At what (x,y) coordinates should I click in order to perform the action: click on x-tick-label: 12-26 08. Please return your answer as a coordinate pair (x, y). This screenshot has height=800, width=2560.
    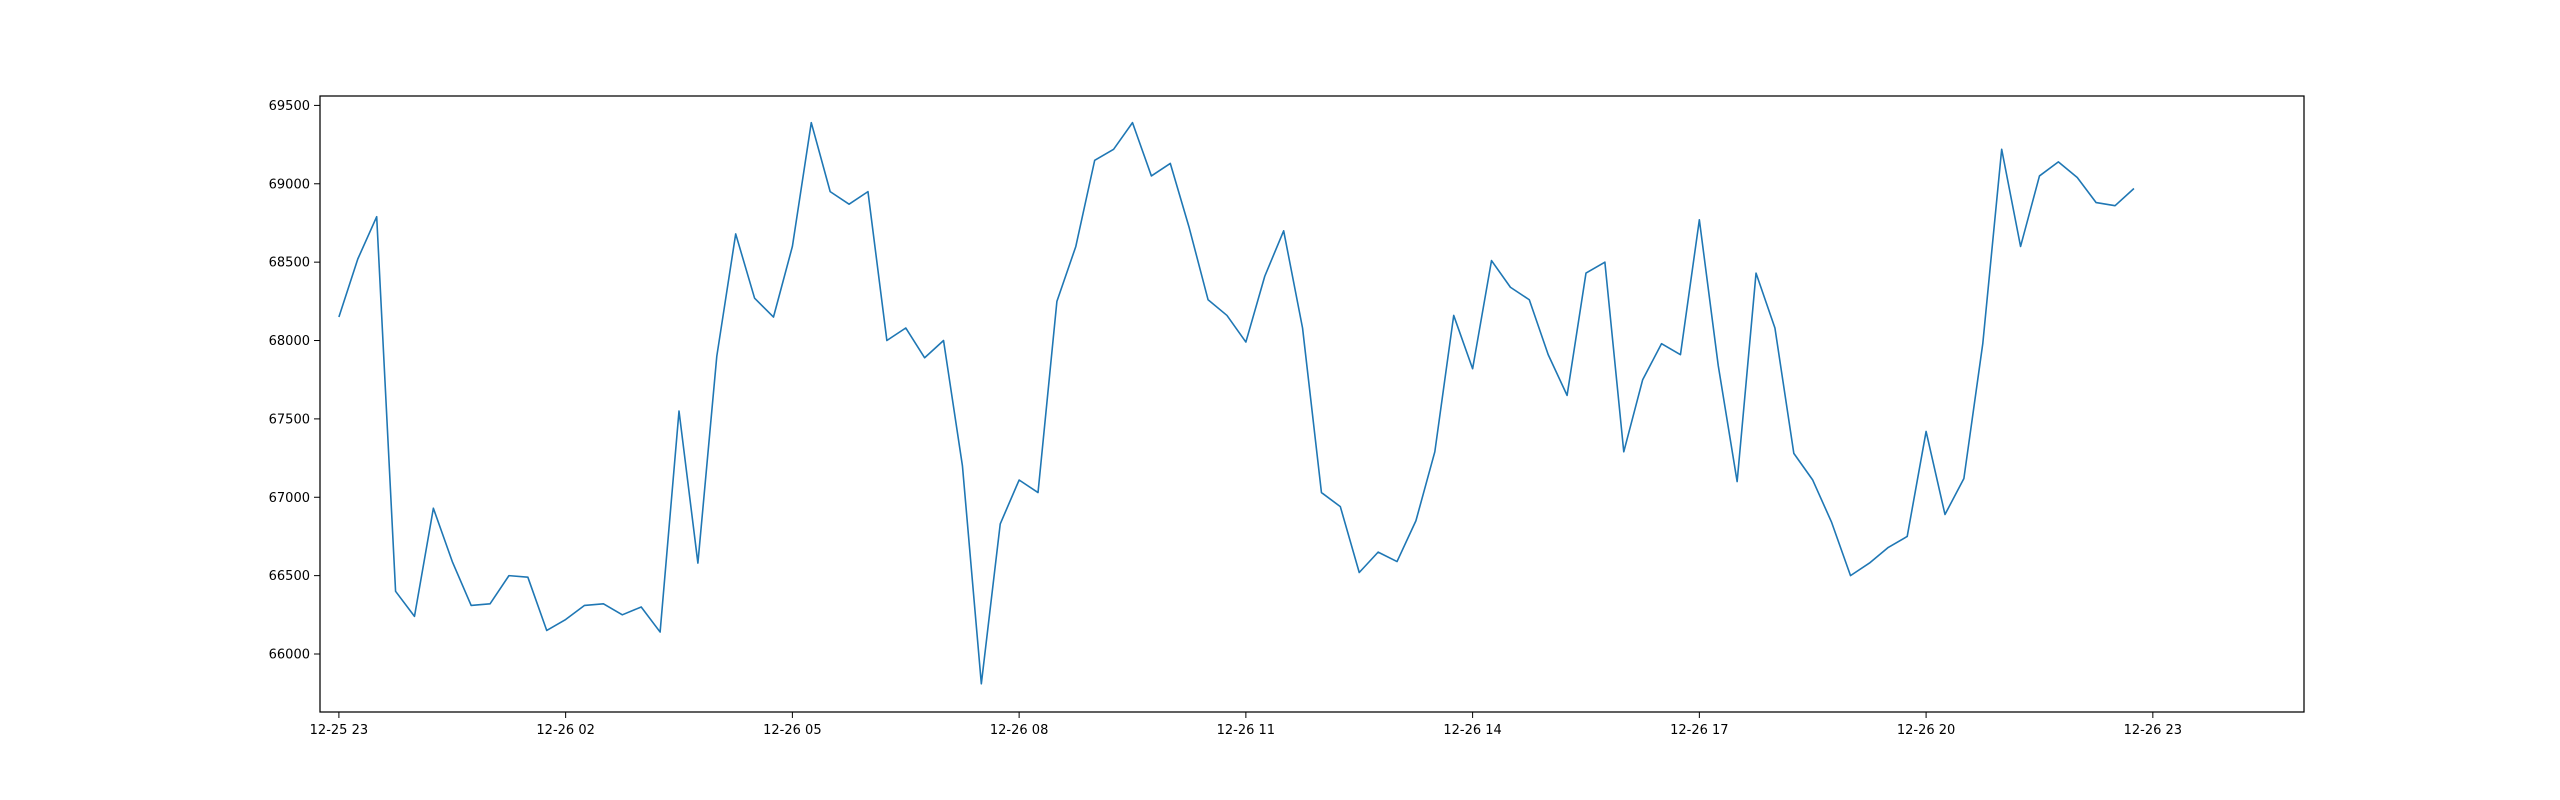
    Looking at the image, I should click on (1019, 730).